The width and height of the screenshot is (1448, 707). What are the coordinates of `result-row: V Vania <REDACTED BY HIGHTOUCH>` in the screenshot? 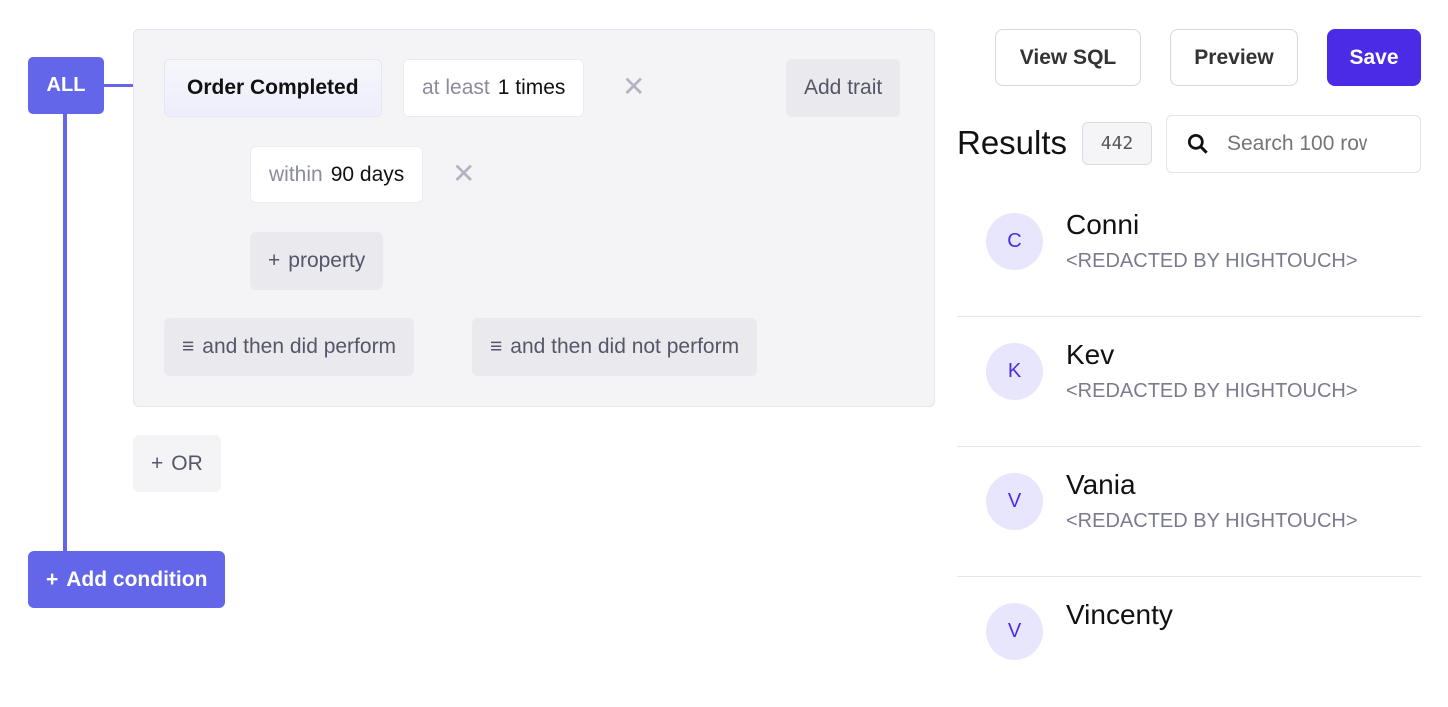 It's located at (1189, 512).